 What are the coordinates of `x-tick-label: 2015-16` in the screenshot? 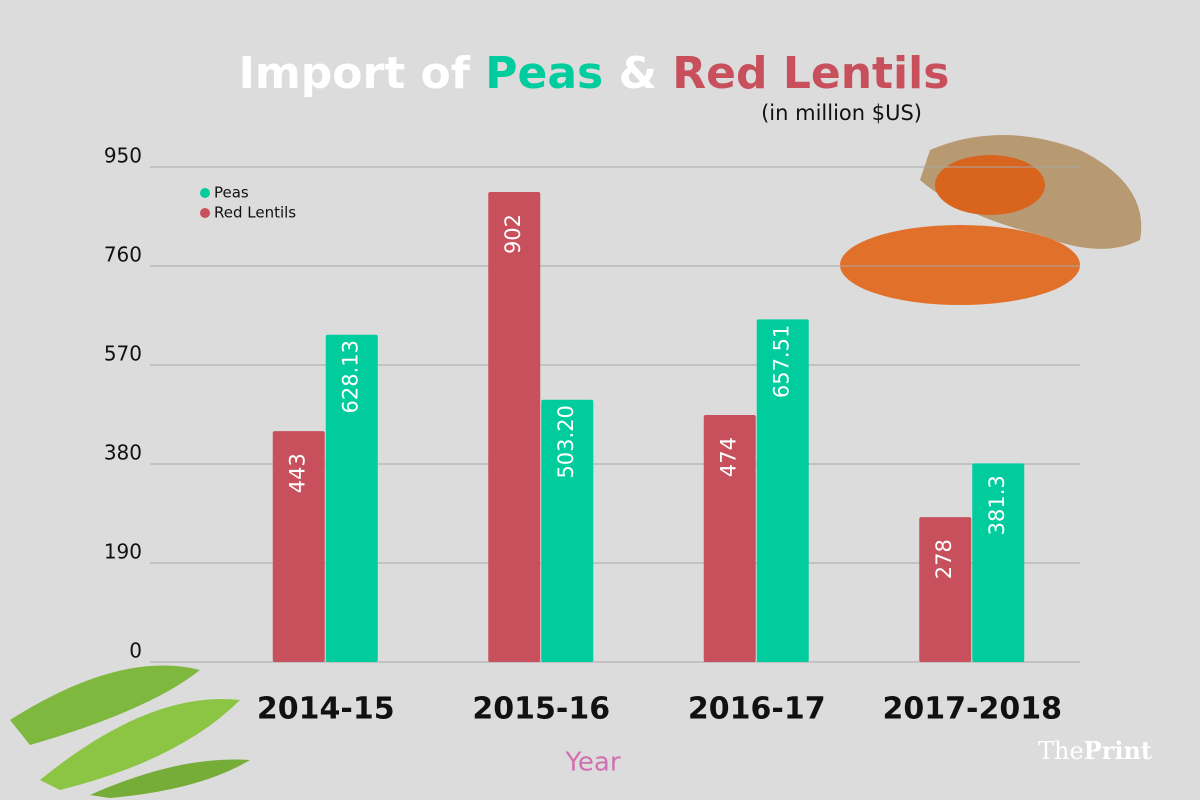 It's located at (541, 709).